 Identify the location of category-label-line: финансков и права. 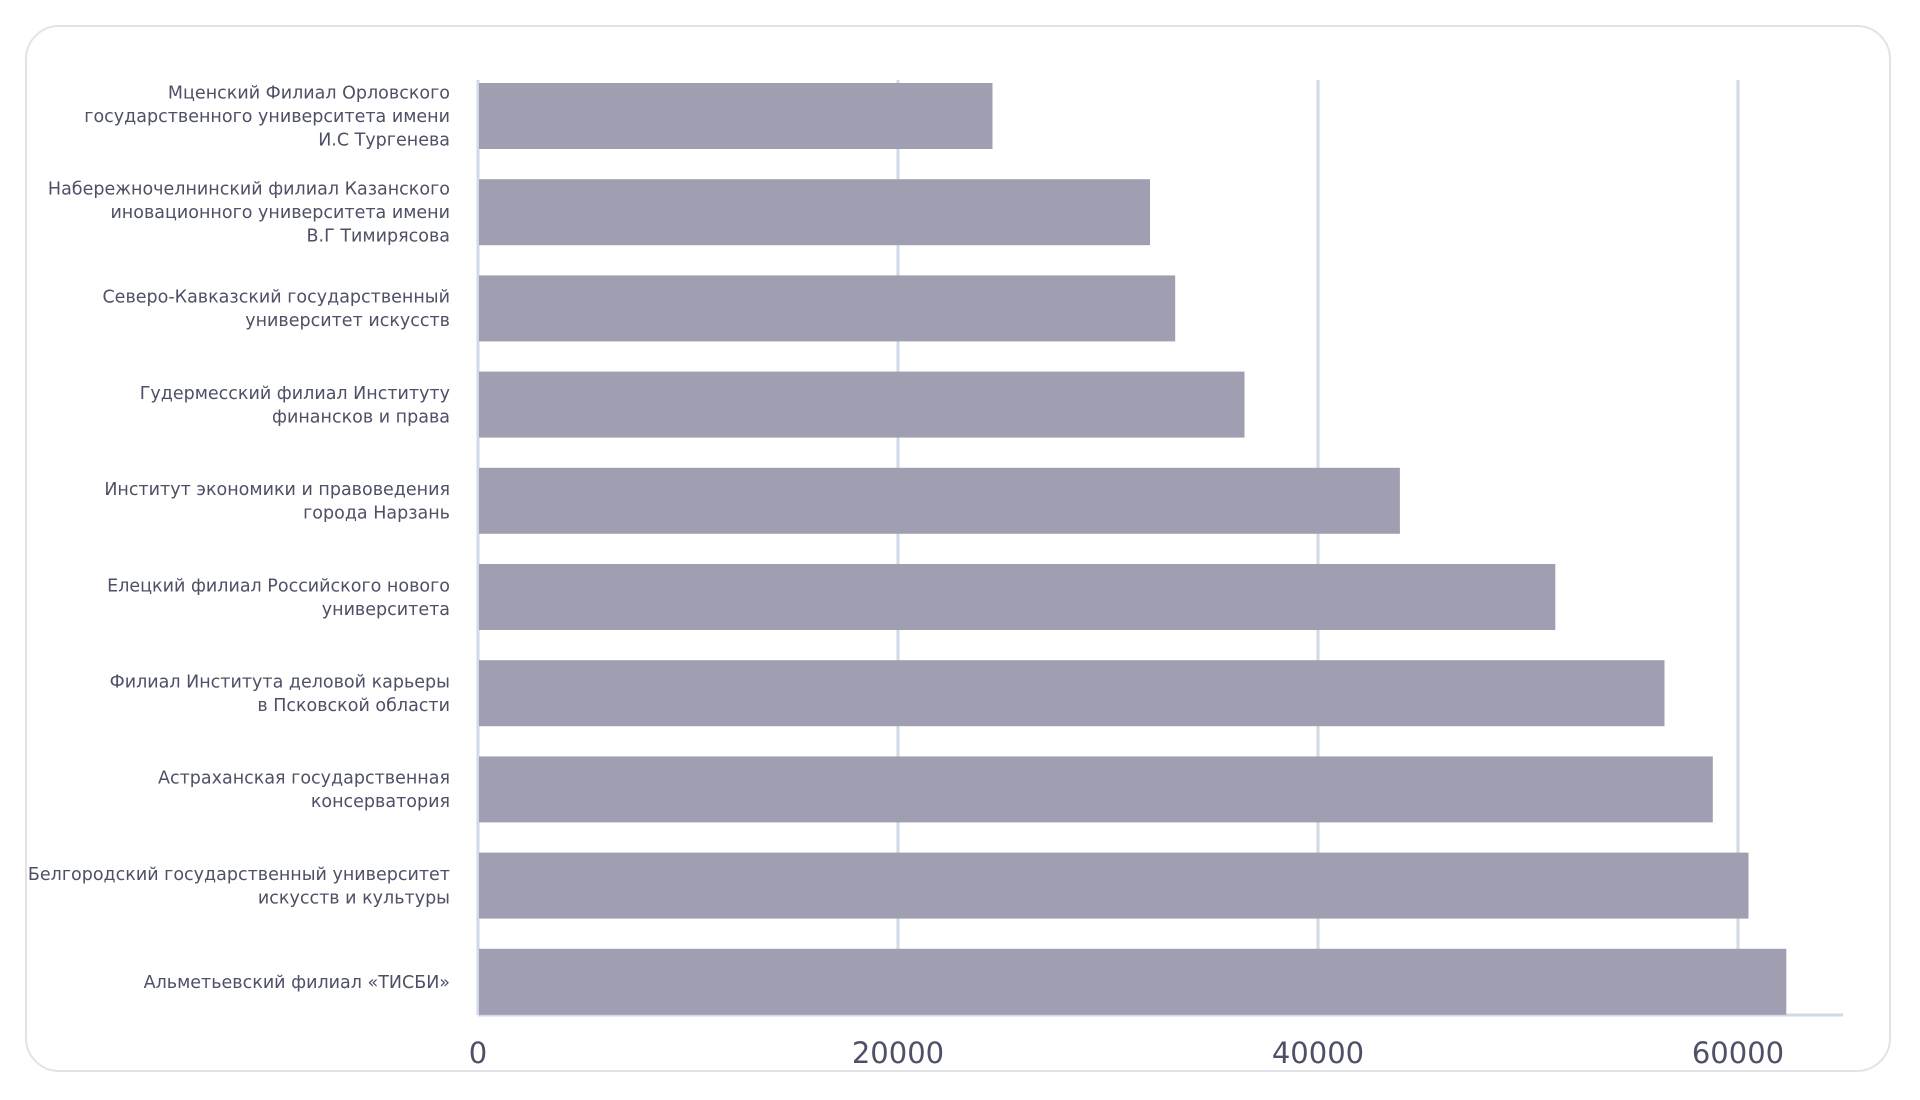
(361, 417).